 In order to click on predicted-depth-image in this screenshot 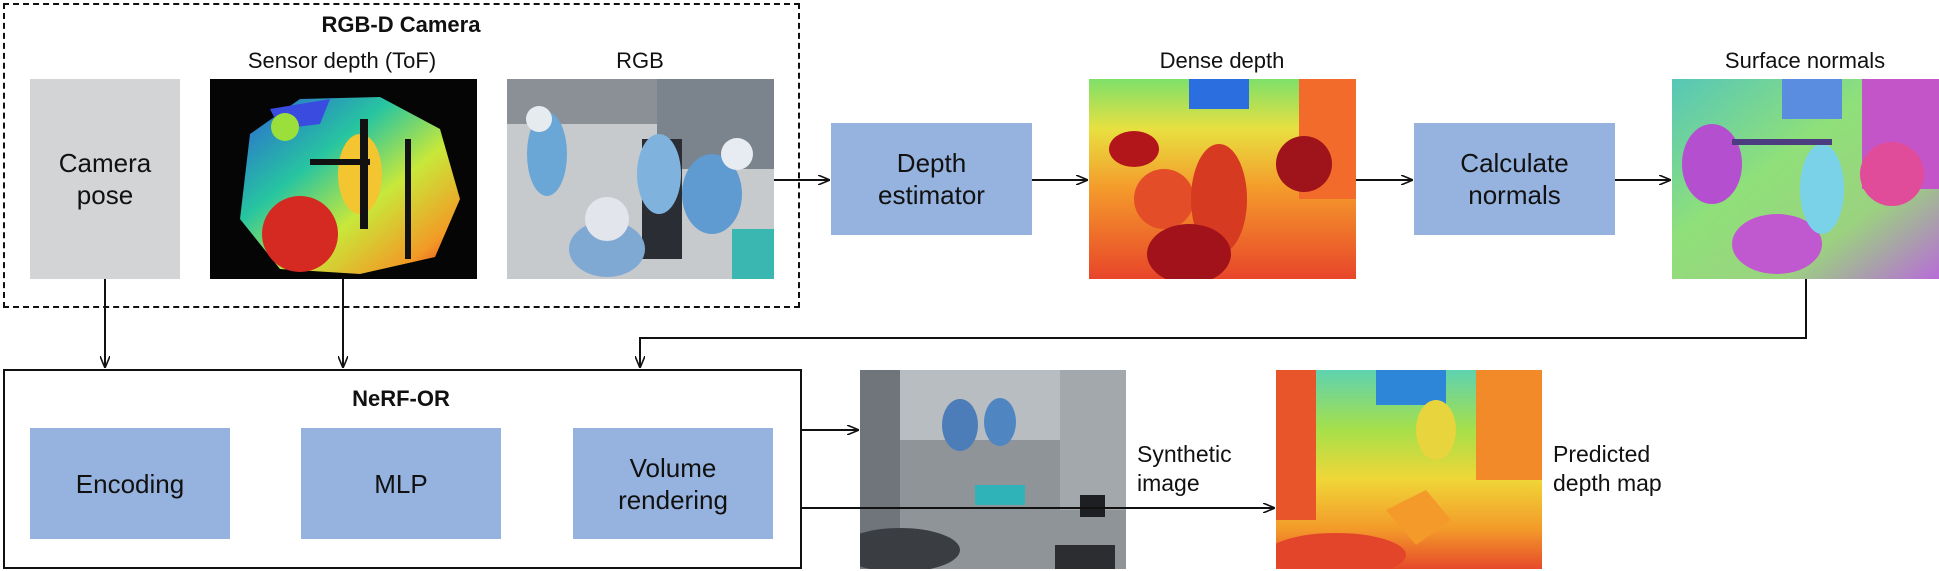, I will do `click(1409, 469)`.